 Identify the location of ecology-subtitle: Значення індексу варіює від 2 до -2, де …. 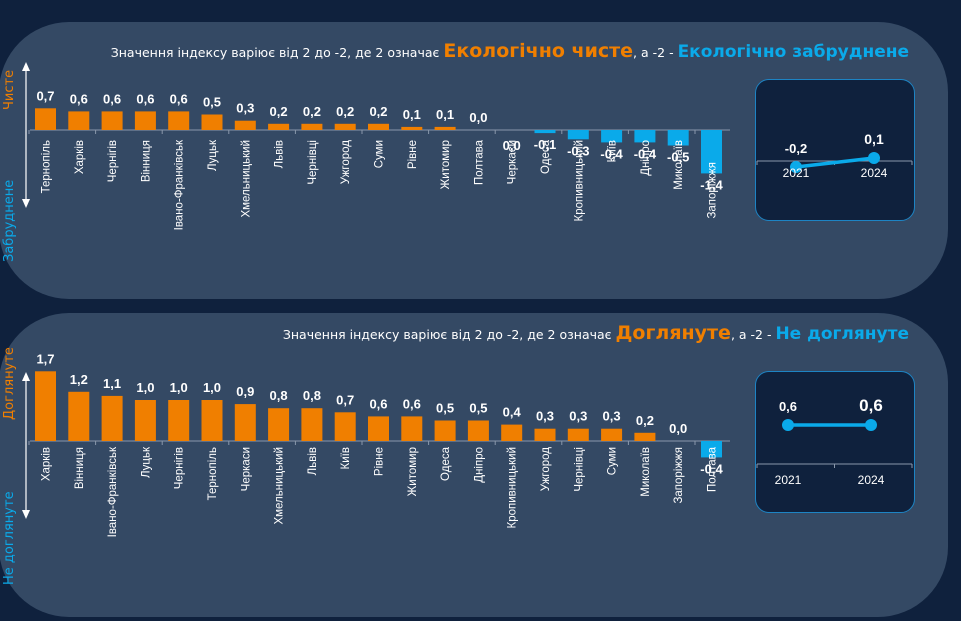
(510, 51).